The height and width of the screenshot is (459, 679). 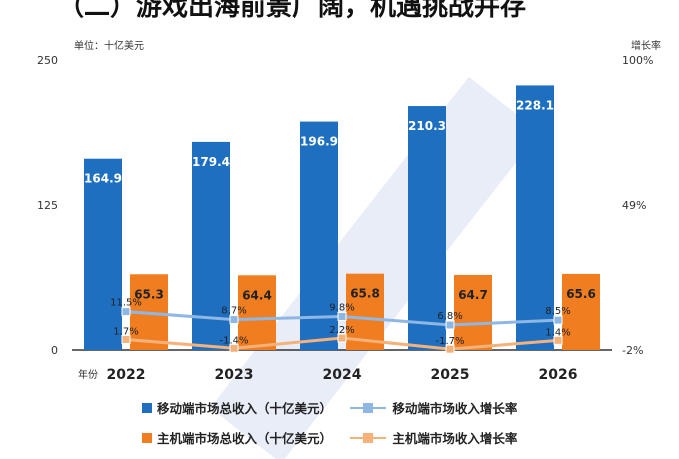 I want to click on console-growth-label: 1.7%, so click(x=125, y=331).